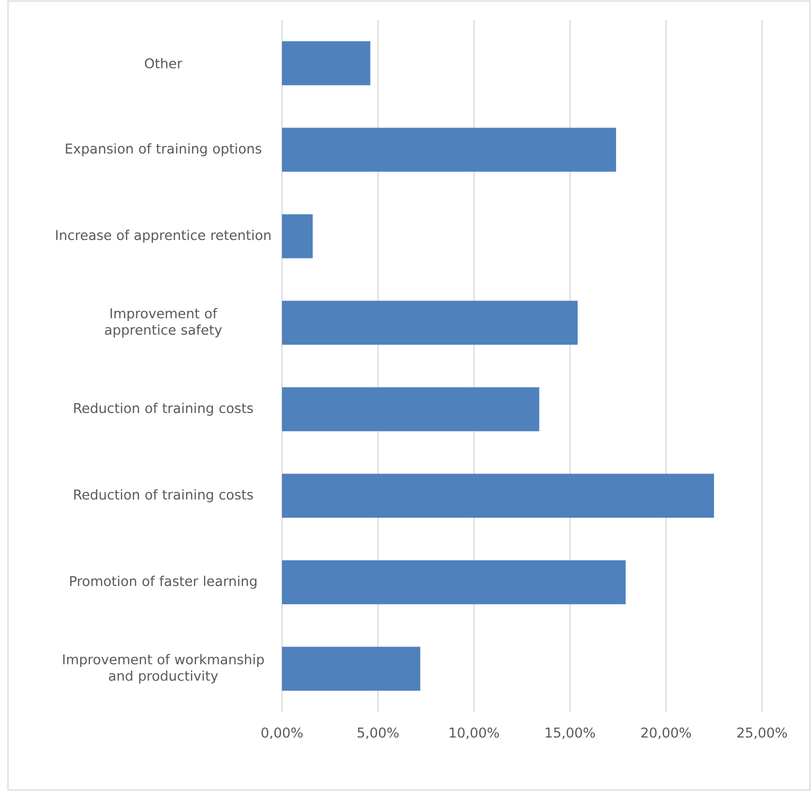 This screenshot has height=791, width=811. What do you see at coordinates (163, 582) in the screenshot?
I see `y-tick-label: Promotion of faster learning` at bounding box center [163, 582].